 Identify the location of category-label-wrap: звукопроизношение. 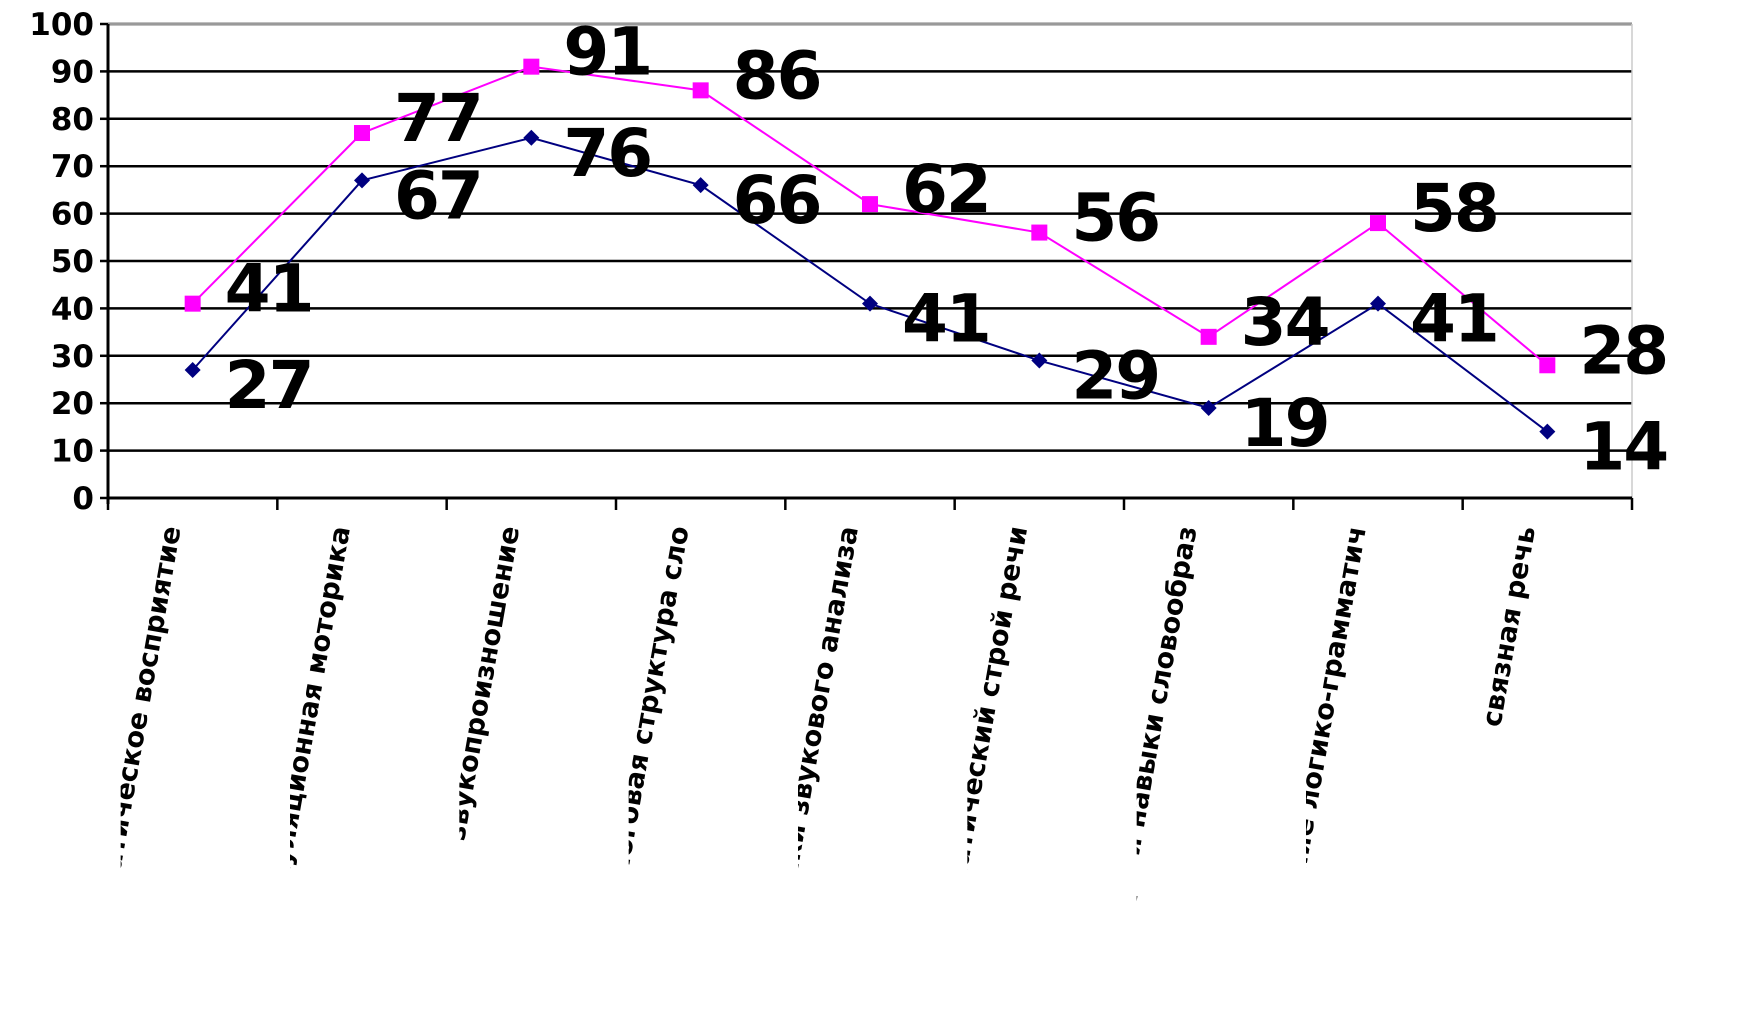
(483, 683).